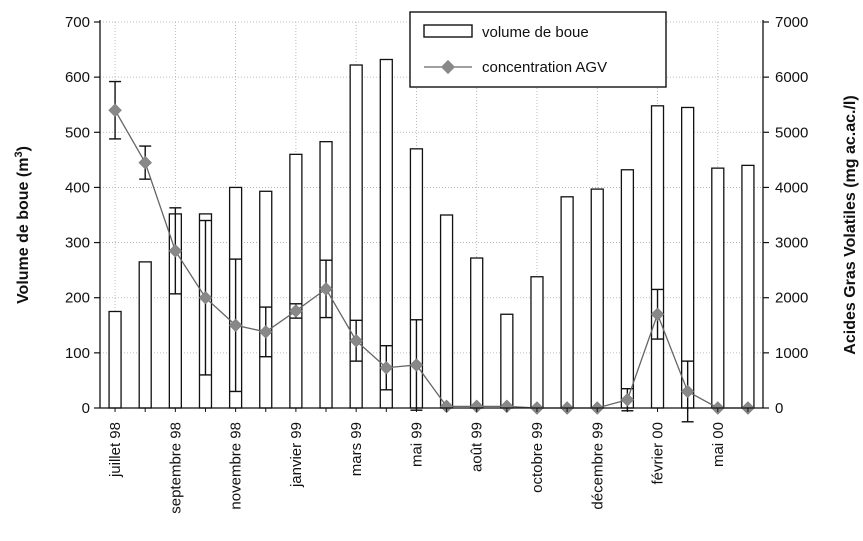 The image size is (863, 541). What do you see at coordinates (356, 449) in the screenshot?
I see `x-tick-label: mars 99` at bounding box center [356, 449].